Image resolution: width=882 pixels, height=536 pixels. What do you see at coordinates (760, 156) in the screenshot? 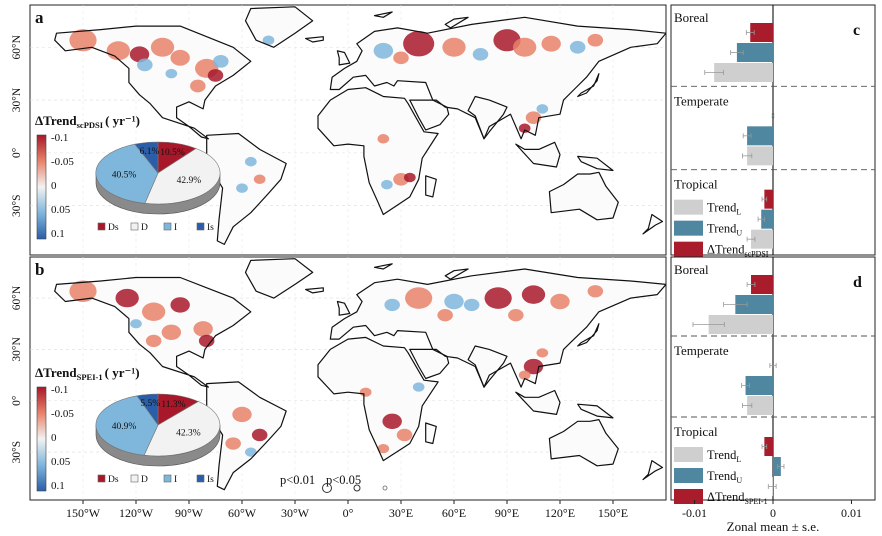
I see `bar-trend_l-temperate` at bounding box center [760, 156].